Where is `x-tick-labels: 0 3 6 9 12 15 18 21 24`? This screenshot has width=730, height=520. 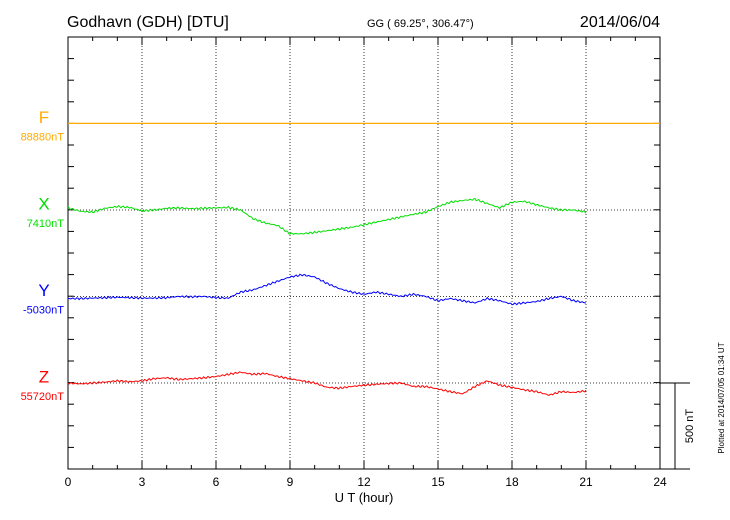
x-tick-labels: 0 3 6 9 12 15 18 21 24 is located at coordinates (366, 482).